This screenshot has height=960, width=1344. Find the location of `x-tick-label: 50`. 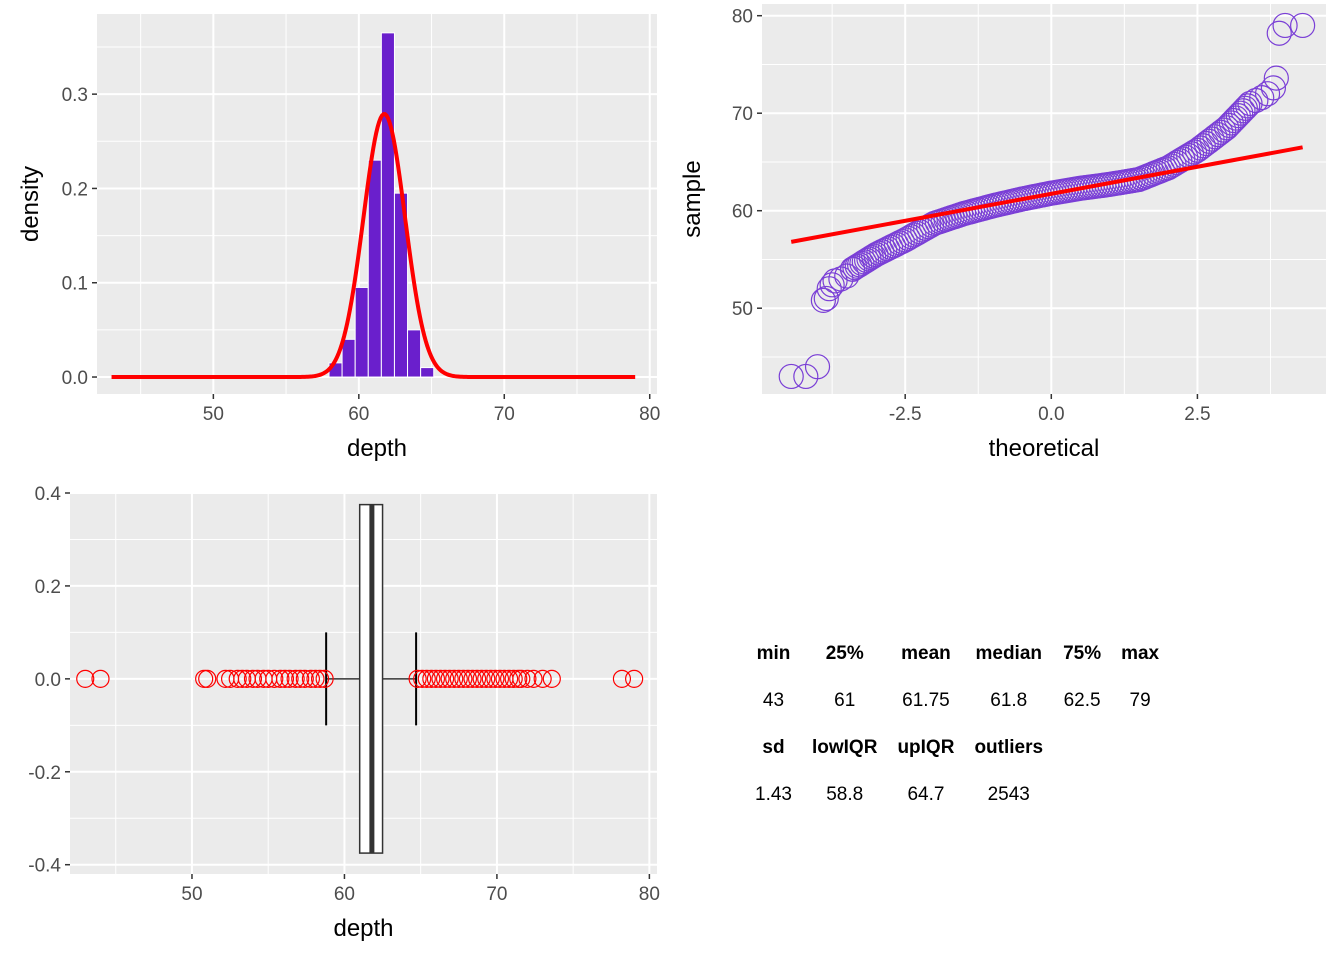

x-tick-label: 50 is located at coordinates (191, 894).